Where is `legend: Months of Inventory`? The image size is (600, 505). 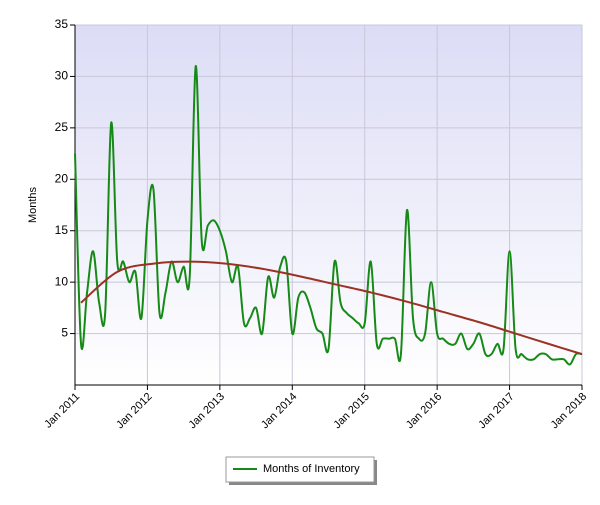 legend: Months of Inventory is located at coordinates (301, 470).